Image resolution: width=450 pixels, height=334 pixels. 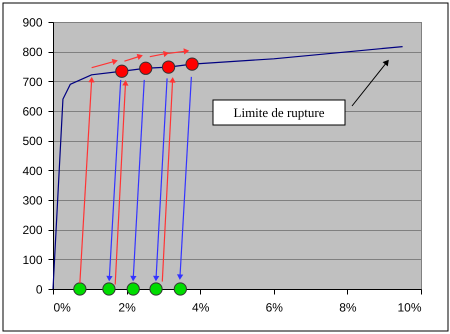 What do you see at coordinates (39, 289) in the screenshot?
I see `y-tick-label: 0` at bounding box center [39, 289].